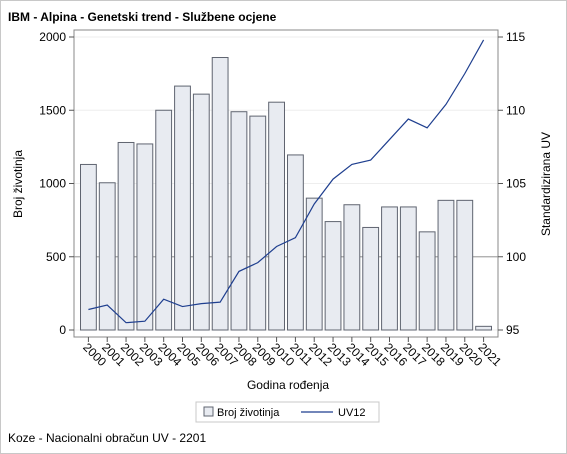 The image size is (567, 454). What do you see at coordinates (515, 110) in the screenshot?
I see `y2-tick-label: 110` at bounding box center [515, 110].